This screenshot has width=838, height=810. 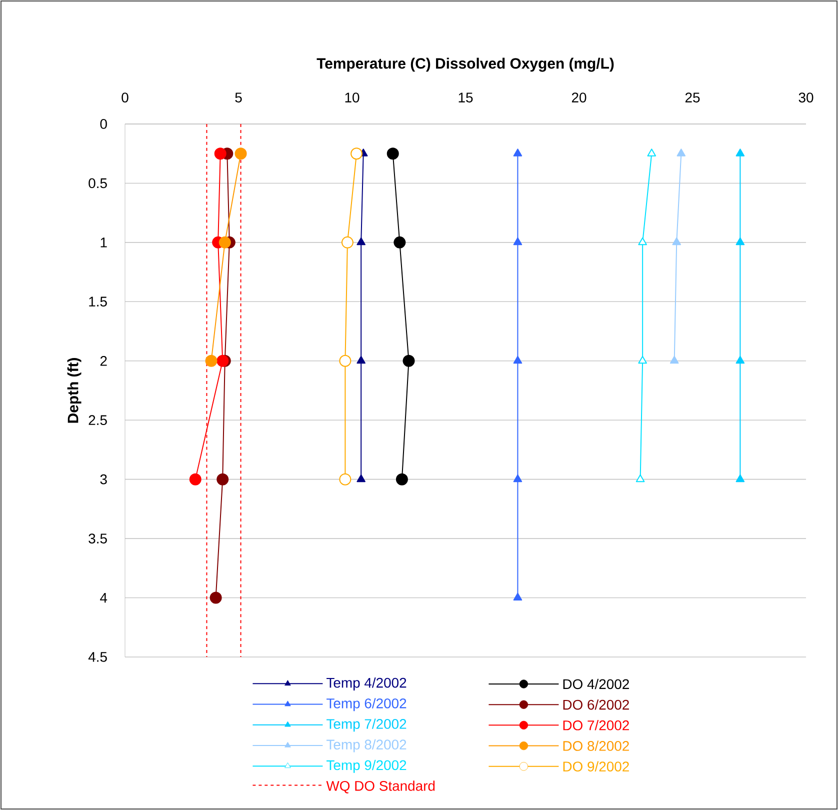 I want to click on text: Temp 9/2002, so click(x=366, y=766).